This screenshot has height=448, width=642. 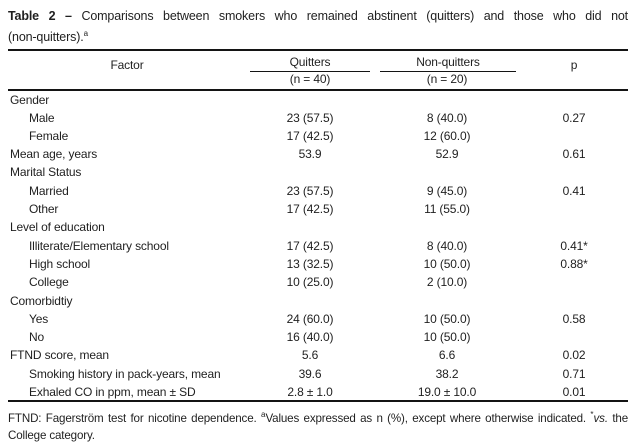 I want to click on quitters-cell: 10 (25.0), so click(x=310, y=282).